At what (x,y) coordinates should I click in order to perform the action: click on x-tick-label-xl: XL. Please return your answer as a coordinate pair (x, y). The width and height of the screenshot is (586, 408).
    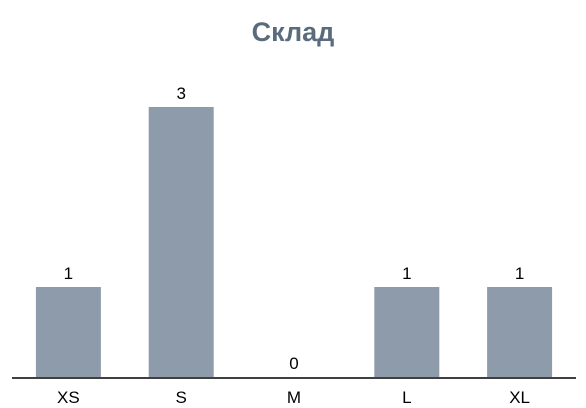
    Looking at the image, I should click on (519, 397).